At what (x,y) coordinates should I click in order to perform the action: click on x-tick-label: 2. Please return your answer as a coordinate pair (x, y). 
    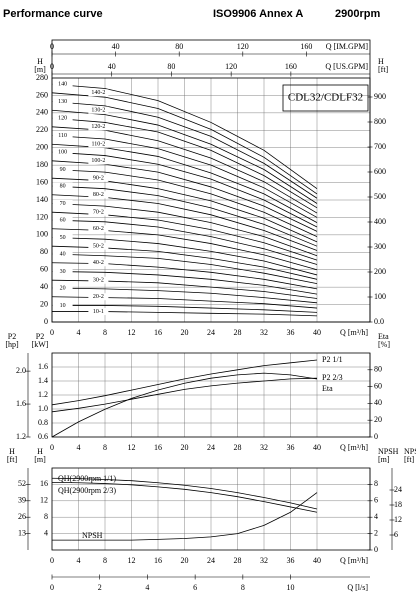
    Looking at the image, I should click on (100, 587).